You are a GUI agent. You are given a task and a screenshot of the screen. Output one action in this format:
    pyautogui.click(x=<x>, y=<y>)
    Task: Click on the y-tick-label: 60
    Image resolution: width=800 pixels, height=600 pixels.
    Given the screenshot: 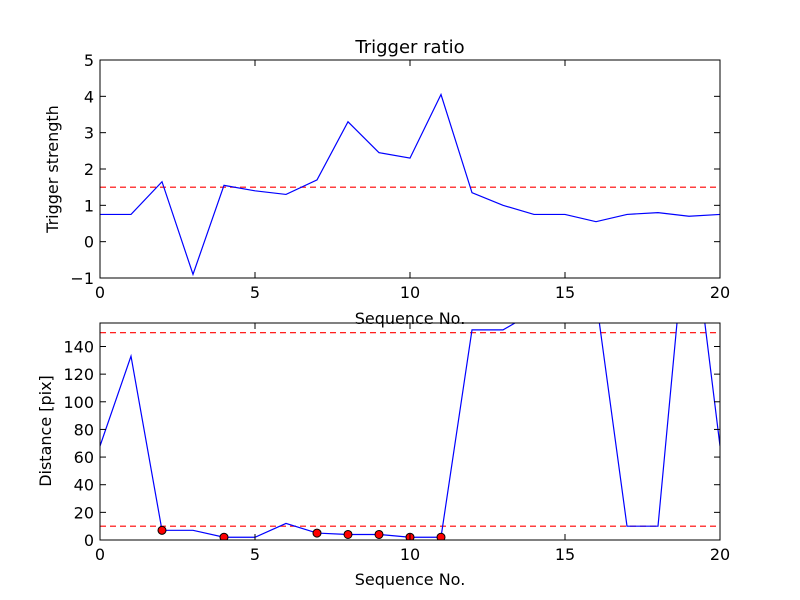 What is the action you would take?
    pyautogui.click(x=84, y=457)
    